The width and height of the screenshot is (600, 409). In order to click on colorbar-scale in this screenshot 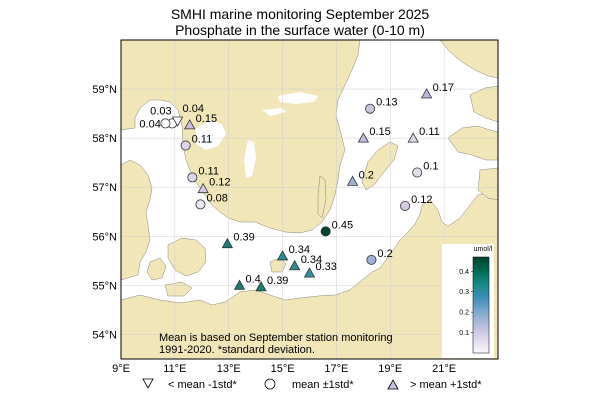, I will do `click(481, 305)`.